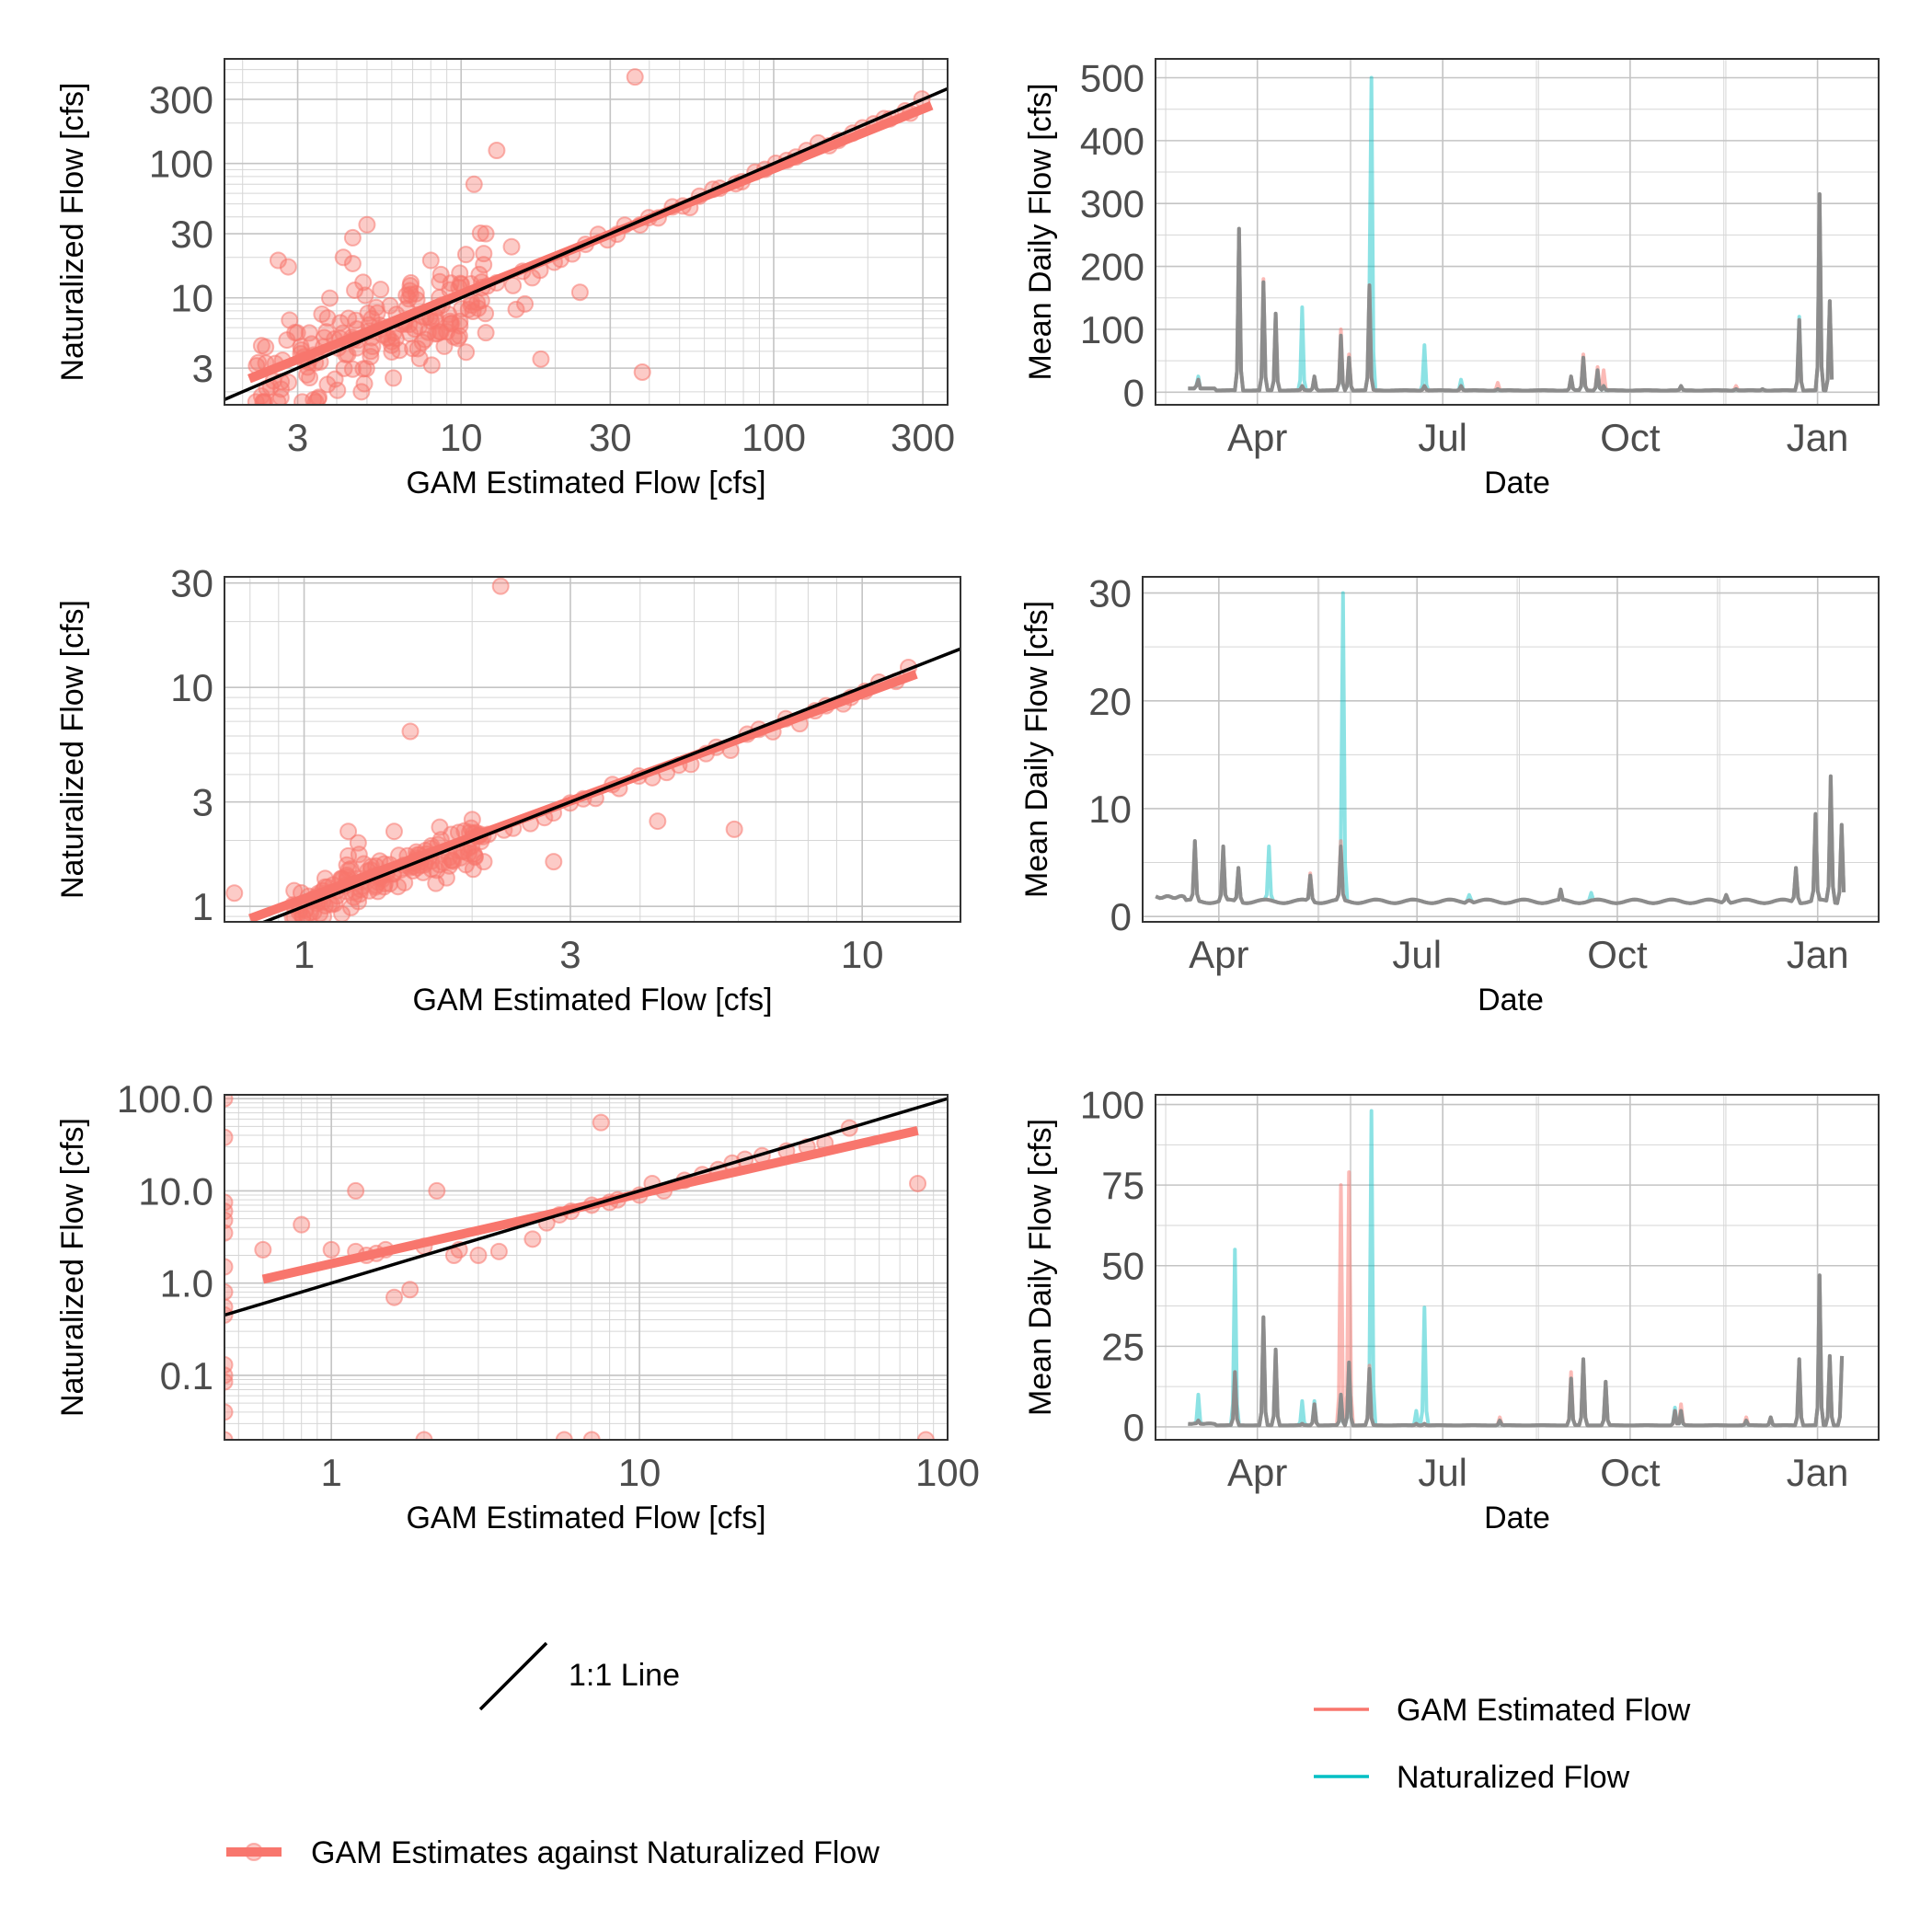  What do you see at coordinates (254, 1852) in the screenshot?
I see `legend-scatter-key-point` at bounding box center [254, 1852].